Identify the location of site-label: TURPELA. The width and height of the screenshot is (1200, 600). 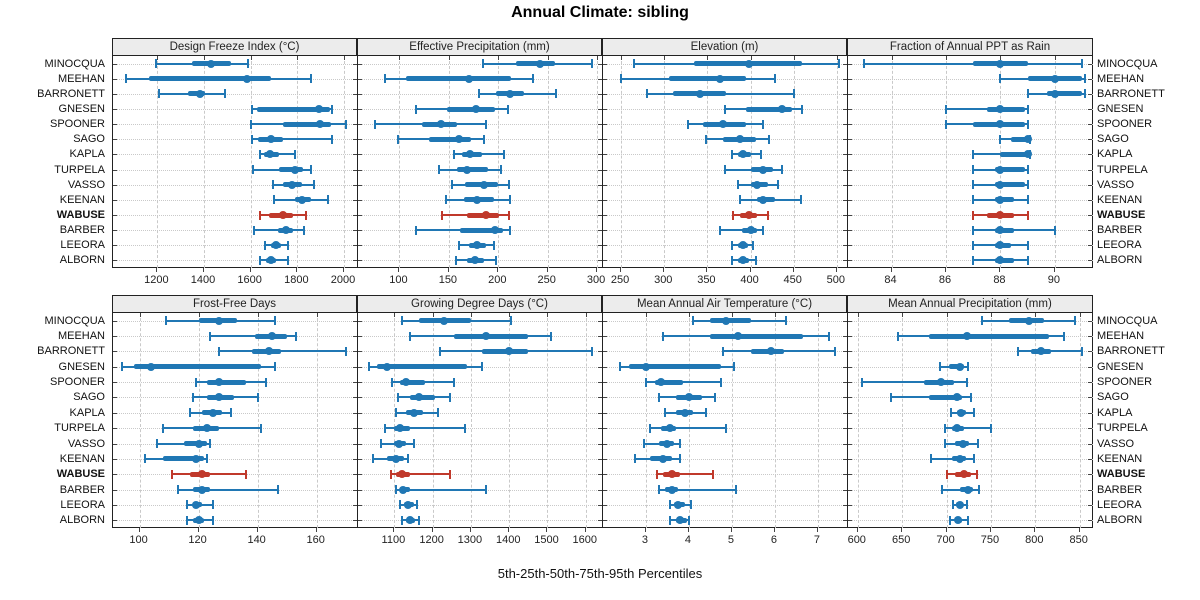
(79, 428).